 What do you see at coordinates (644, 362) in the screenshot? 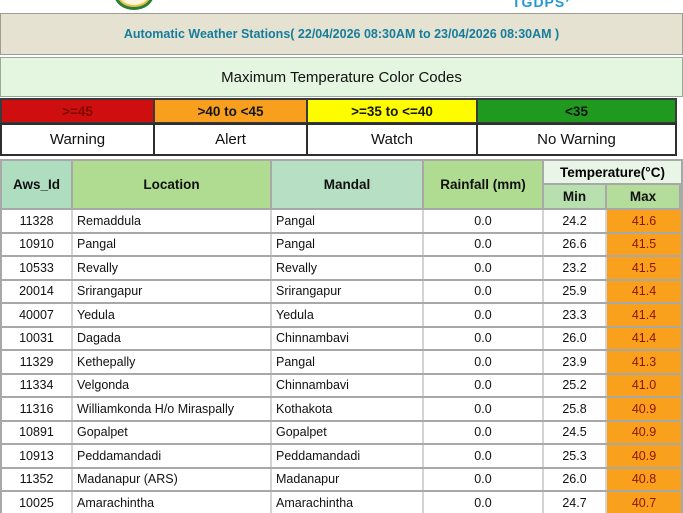
I see `cell-max: 41.3` at bounding box center [644, 362].